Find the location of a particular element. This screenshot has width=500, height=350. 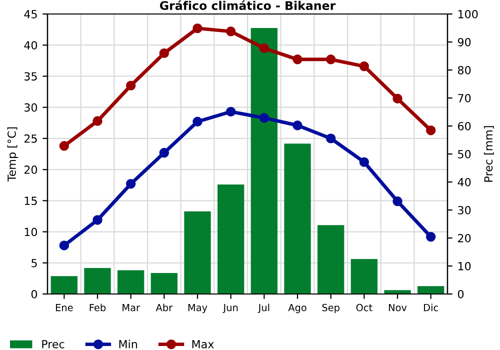

y2-tick-label: 10 is located at coordinates (464, 266).